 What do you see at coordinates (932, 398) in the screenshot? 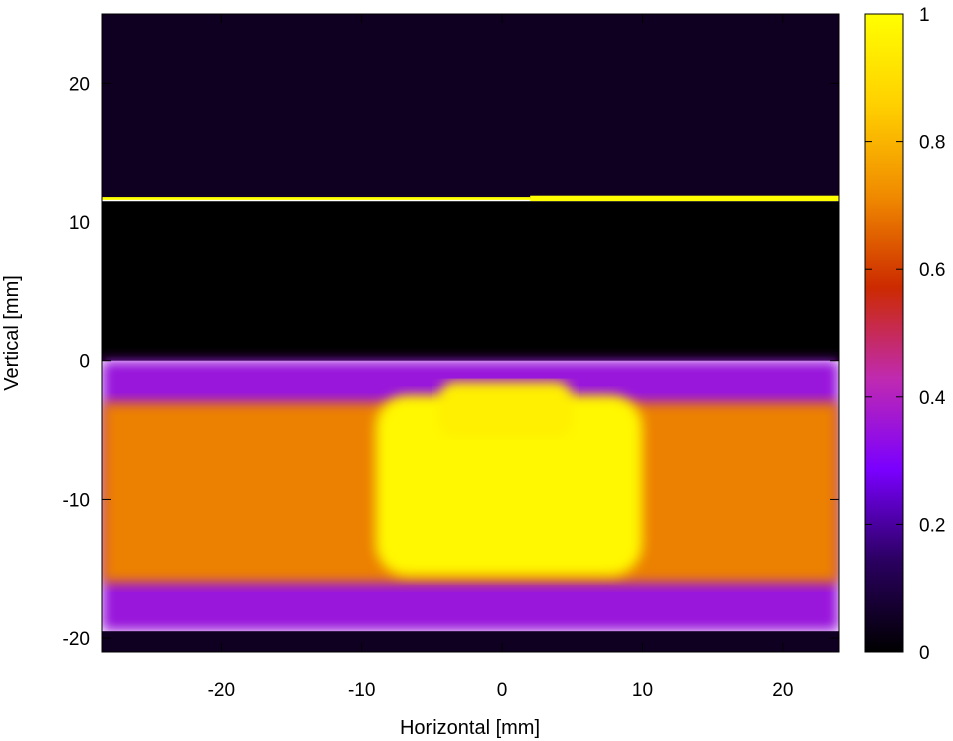
I see `colorbar-tick-label: 0.4` at bounding box center [932, 398].